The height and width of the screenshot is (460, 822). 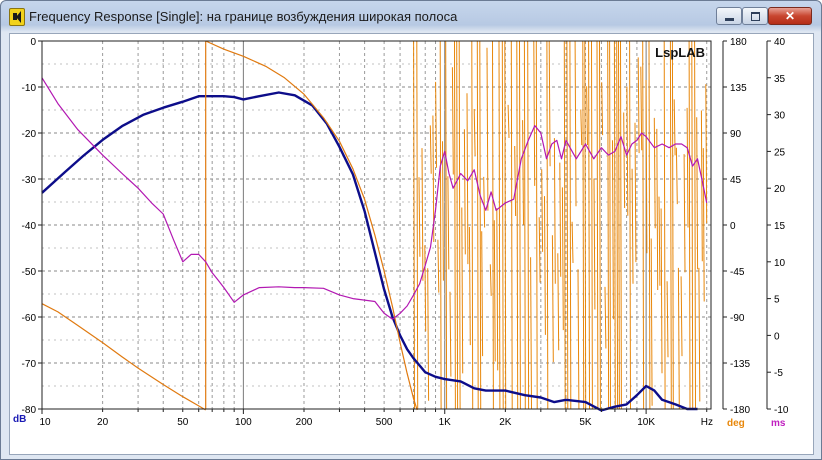 I want to click on db-tick-label: -50, so click(x=29, y=272).